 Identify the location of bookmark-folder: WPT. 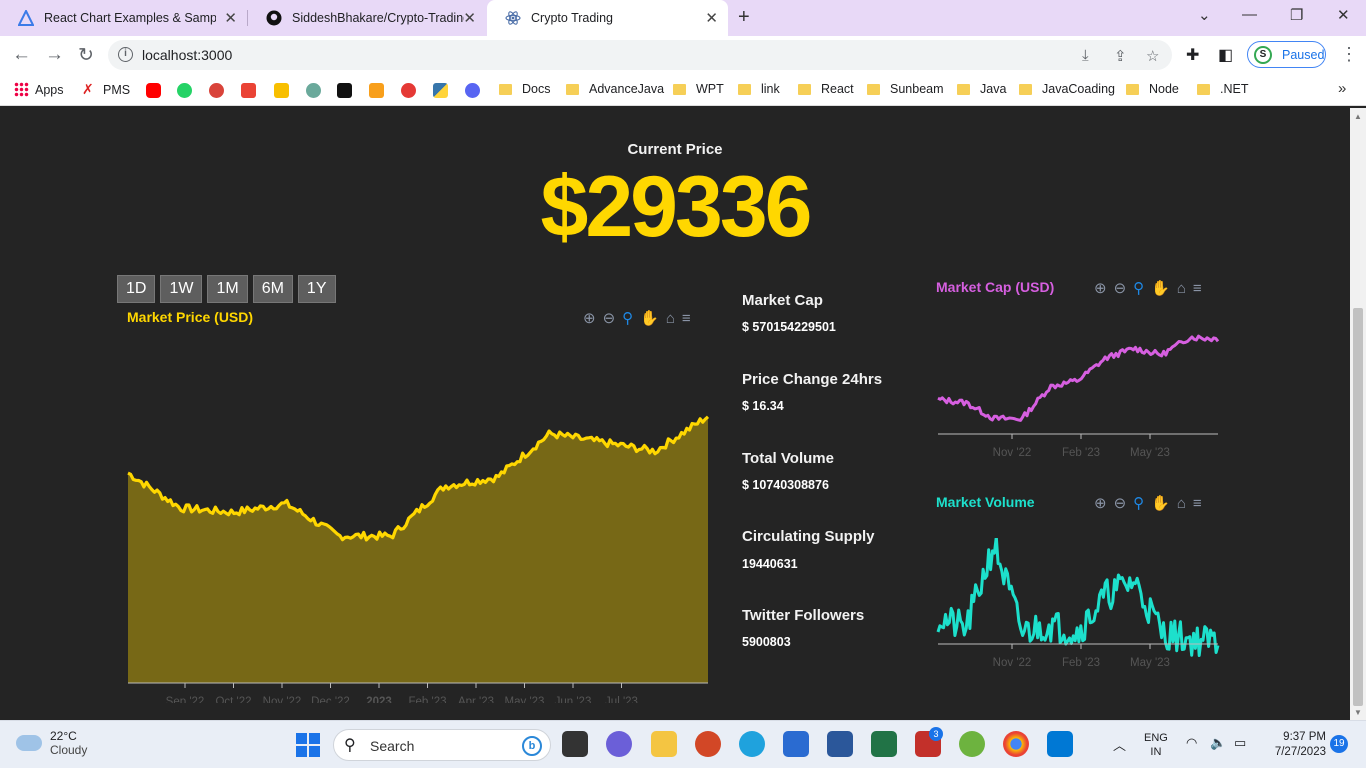
(698, 89).